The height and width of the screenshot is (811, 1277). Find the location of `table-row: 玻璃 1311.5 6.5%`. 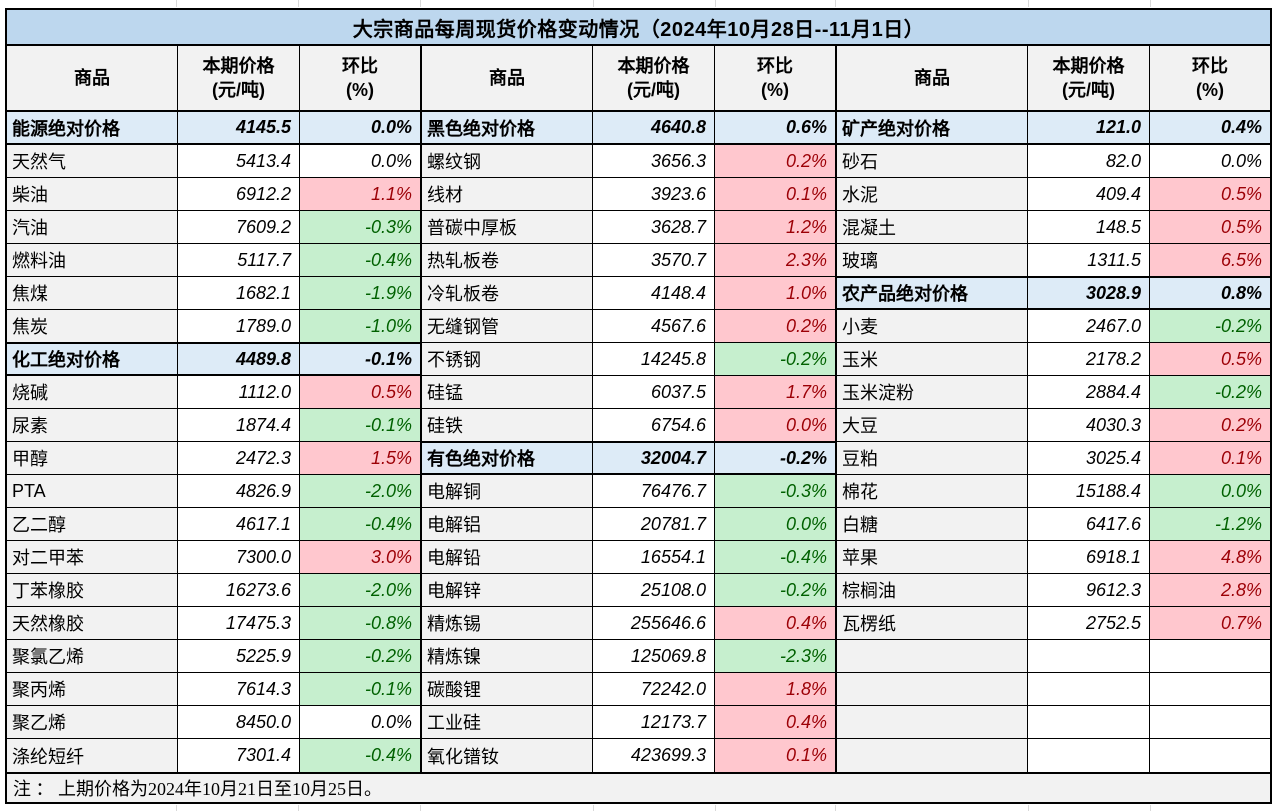

table-row: 玻璃 1311.5 6.5% is located at coordinates (1053, 260).